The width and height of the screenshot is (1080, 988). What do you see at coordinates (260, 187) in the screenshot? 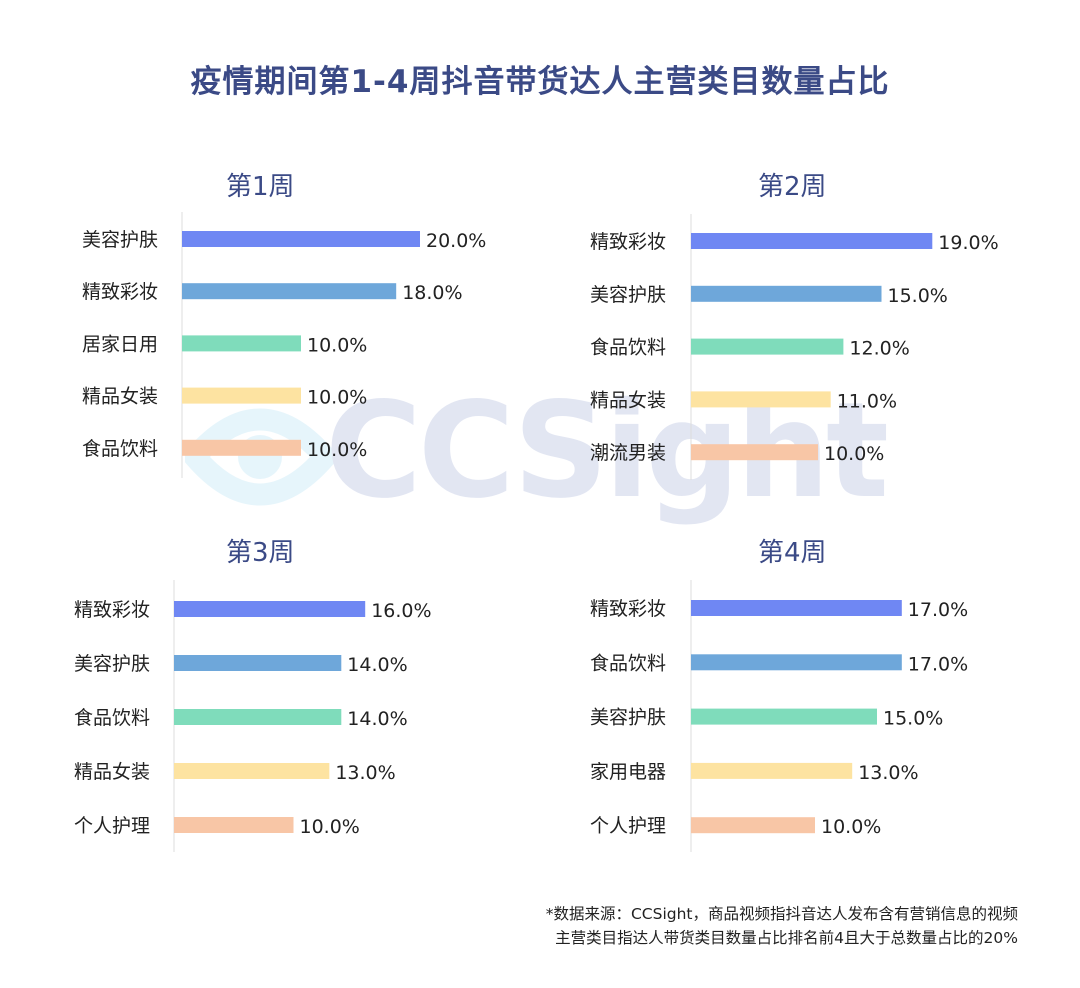
I see `chart-title-week1: 第1周` at bounding box center [260, 187].